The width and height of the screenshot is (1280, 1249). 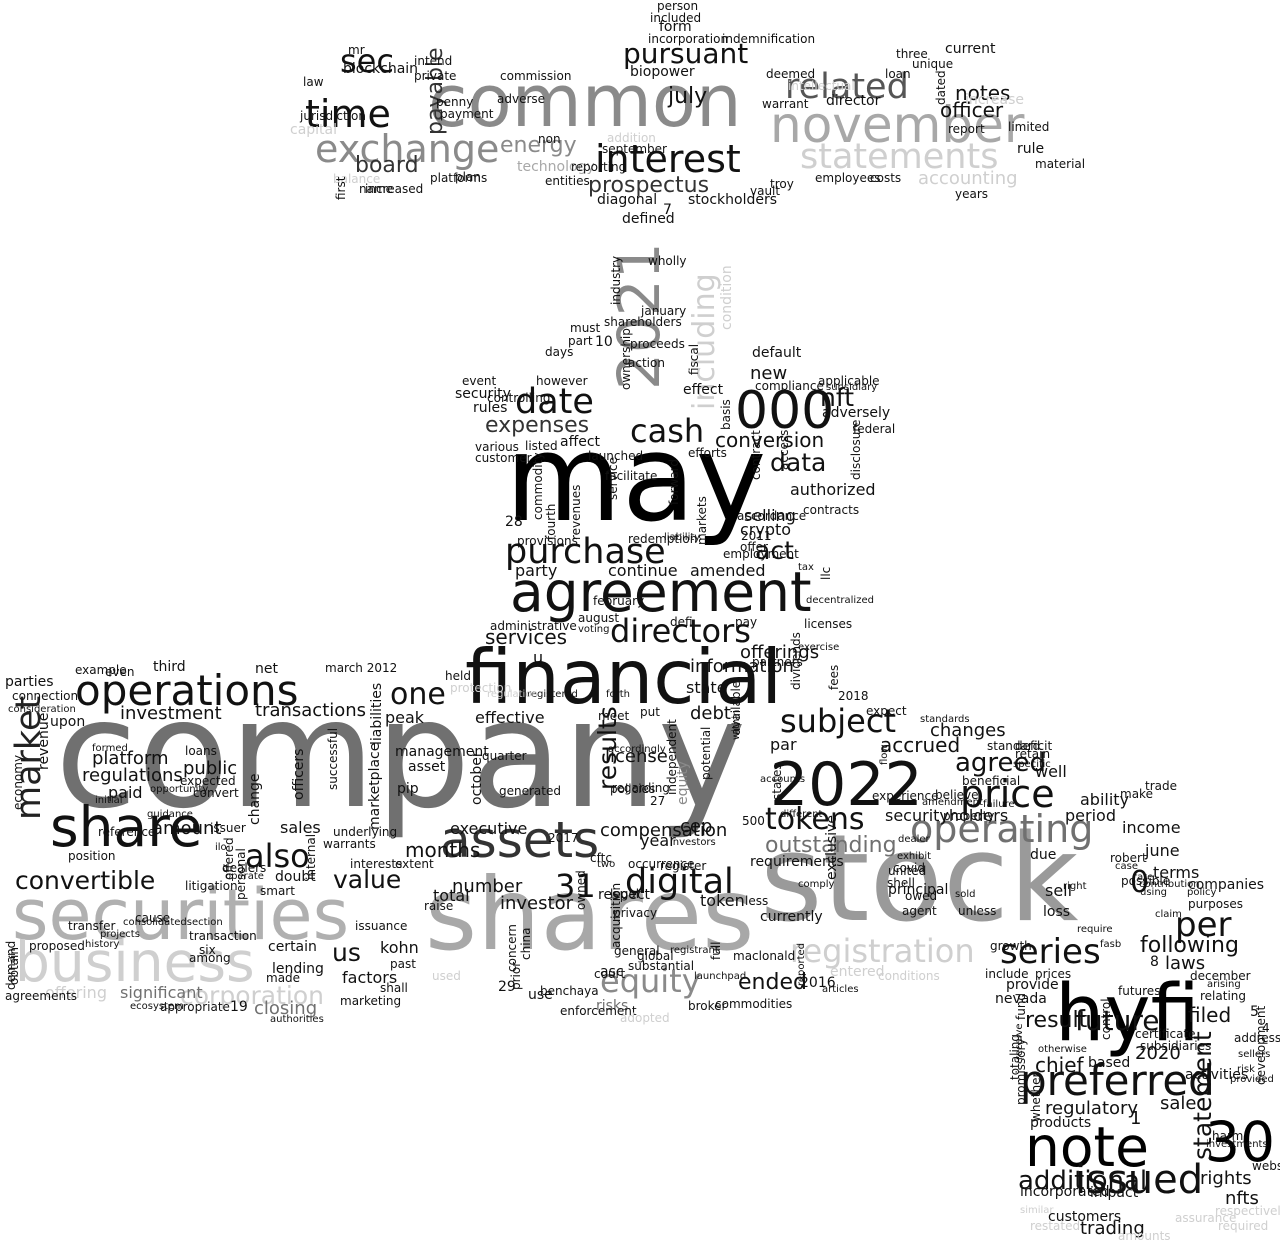 What do you see at coordinates (645, 1018) in the screenshot?
I see `word-adopted: adopted` at bounding box center [645, 1018].